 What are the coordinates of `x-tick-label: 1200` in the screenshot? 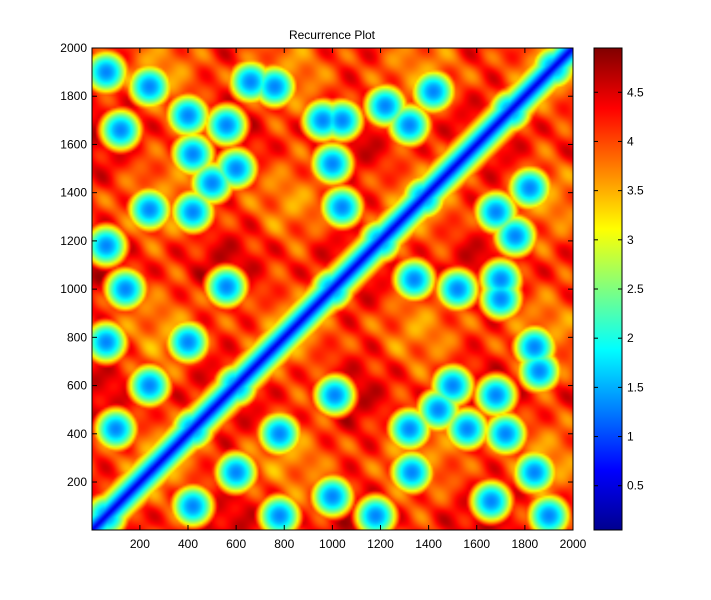 It's located at (380, 544).